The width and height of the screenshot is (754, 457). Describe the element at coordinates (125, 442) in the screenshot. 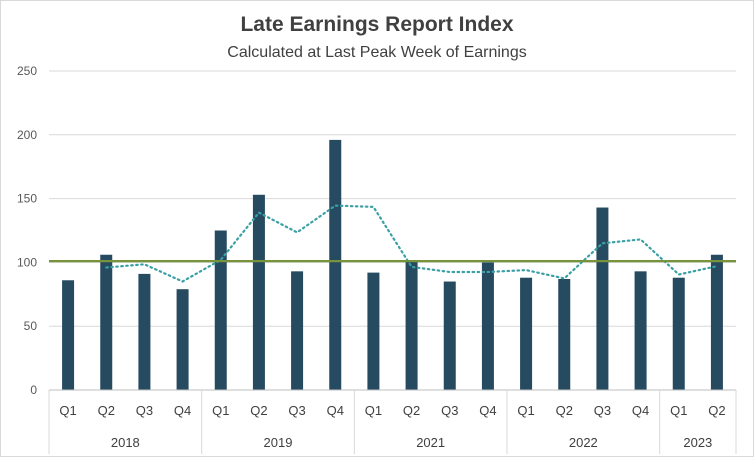

I see `year-label: 2018` at that location.